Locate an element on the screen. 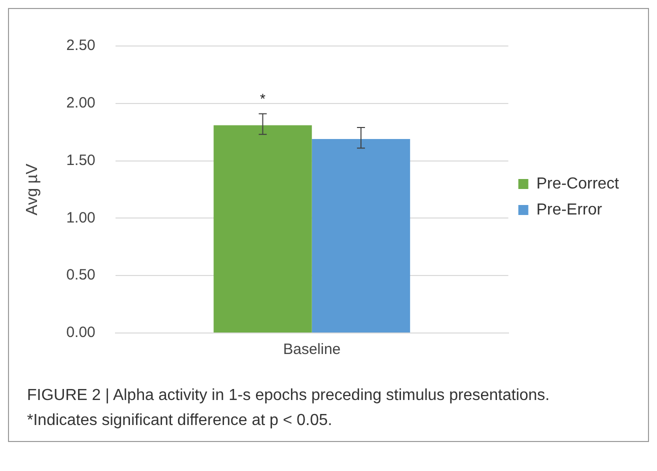  y-tick-label: 0.00 is located at coordinates (81, 333).